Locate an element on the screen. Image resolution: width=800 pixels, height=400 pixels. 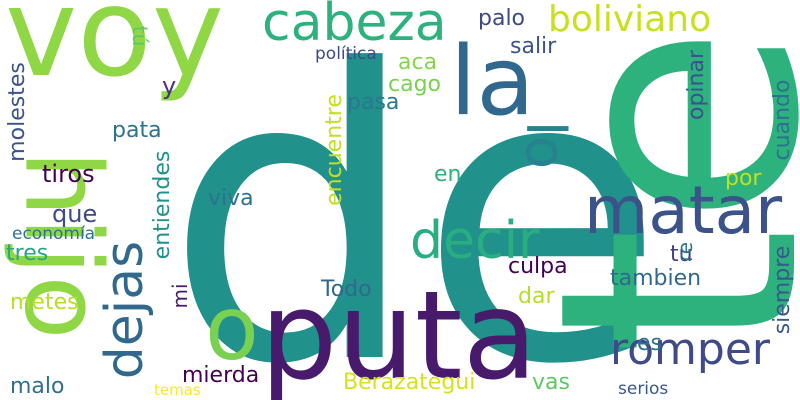
word-palo: palo is located at coordinates (502, 18).